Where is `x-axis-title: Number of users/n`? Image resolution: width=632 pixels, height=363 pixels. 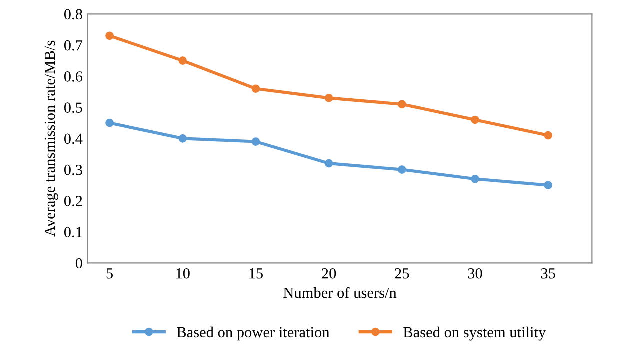
x-axis-title: Number of users/n is located at coordinates (340, 292).